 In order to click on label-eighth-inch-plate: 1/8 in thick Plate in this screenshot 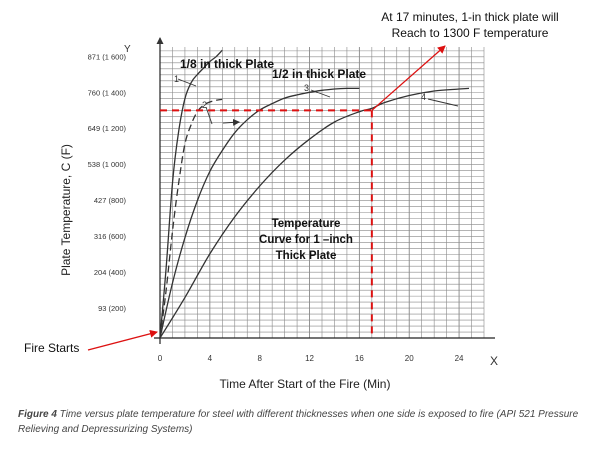, I will do `click(227, 64)`.